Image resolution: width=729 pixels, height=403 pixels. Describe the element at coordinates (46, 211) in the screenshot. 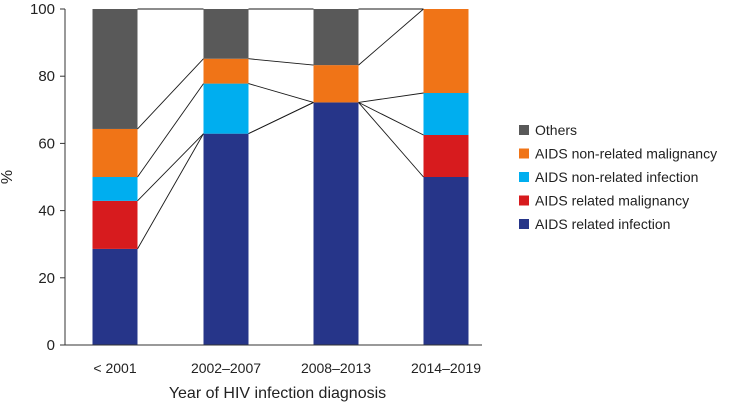

I see `y-tick-label: 40` at that location.